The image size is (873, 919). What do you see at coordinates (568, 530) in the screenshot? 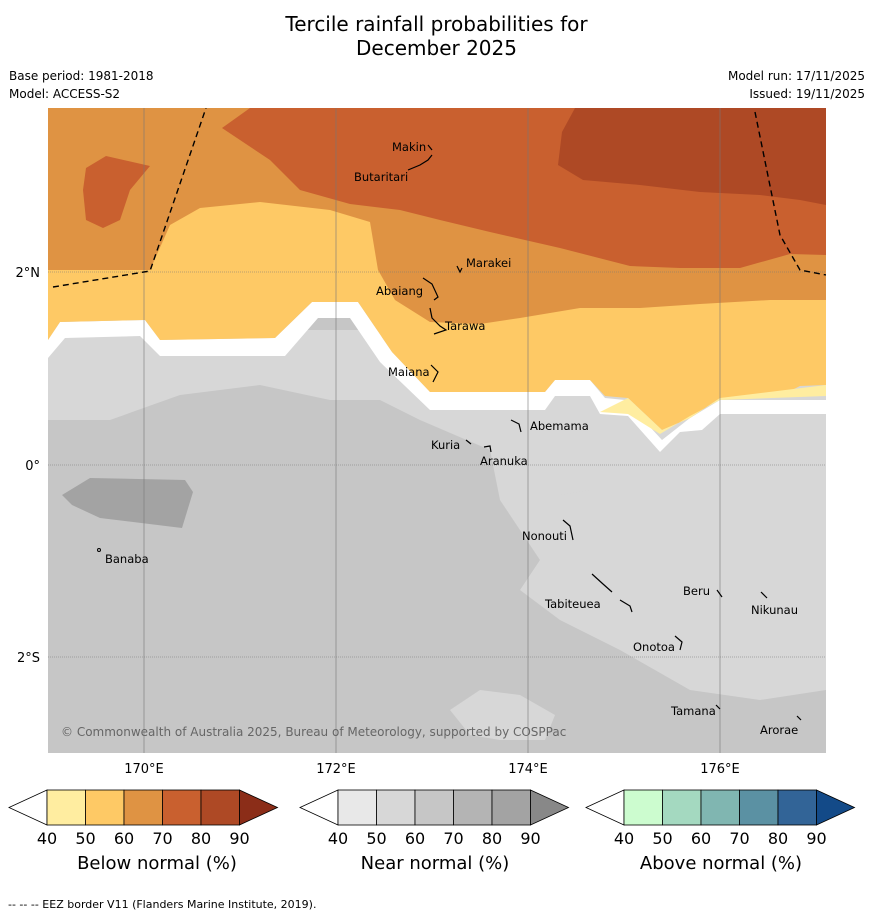
I see `island-nonouti` at bounding box center [568, 530].